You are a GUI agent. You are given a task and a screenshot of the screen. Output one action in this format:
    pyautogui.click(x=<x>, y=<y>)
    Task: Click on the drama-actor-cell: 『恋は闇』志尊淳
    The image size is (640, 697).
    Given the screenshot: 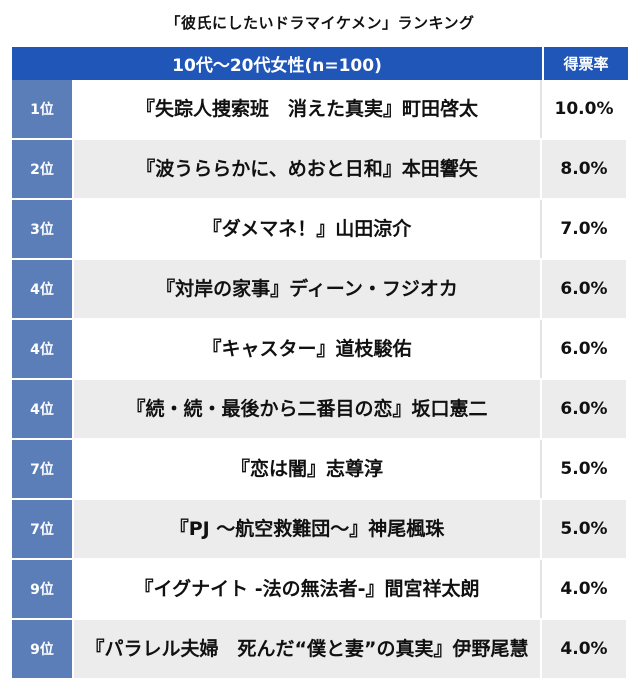 What is the action you would take?
    pyautogui.click(x=308, y=469)
    